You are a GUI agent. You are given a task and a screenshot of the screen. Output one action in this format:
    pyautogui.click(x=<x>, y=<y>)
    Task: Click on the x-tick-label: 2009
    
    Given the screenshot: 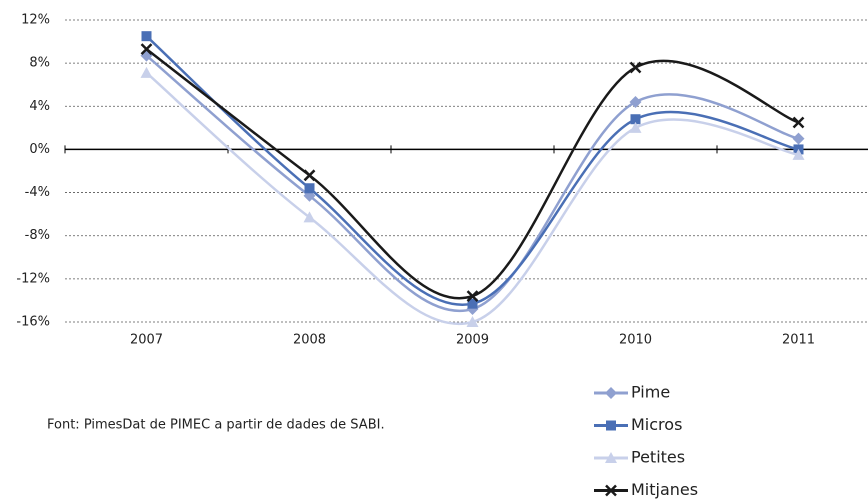 What is the action you would take?
    pyautogui.click(x=472, y=340)
    